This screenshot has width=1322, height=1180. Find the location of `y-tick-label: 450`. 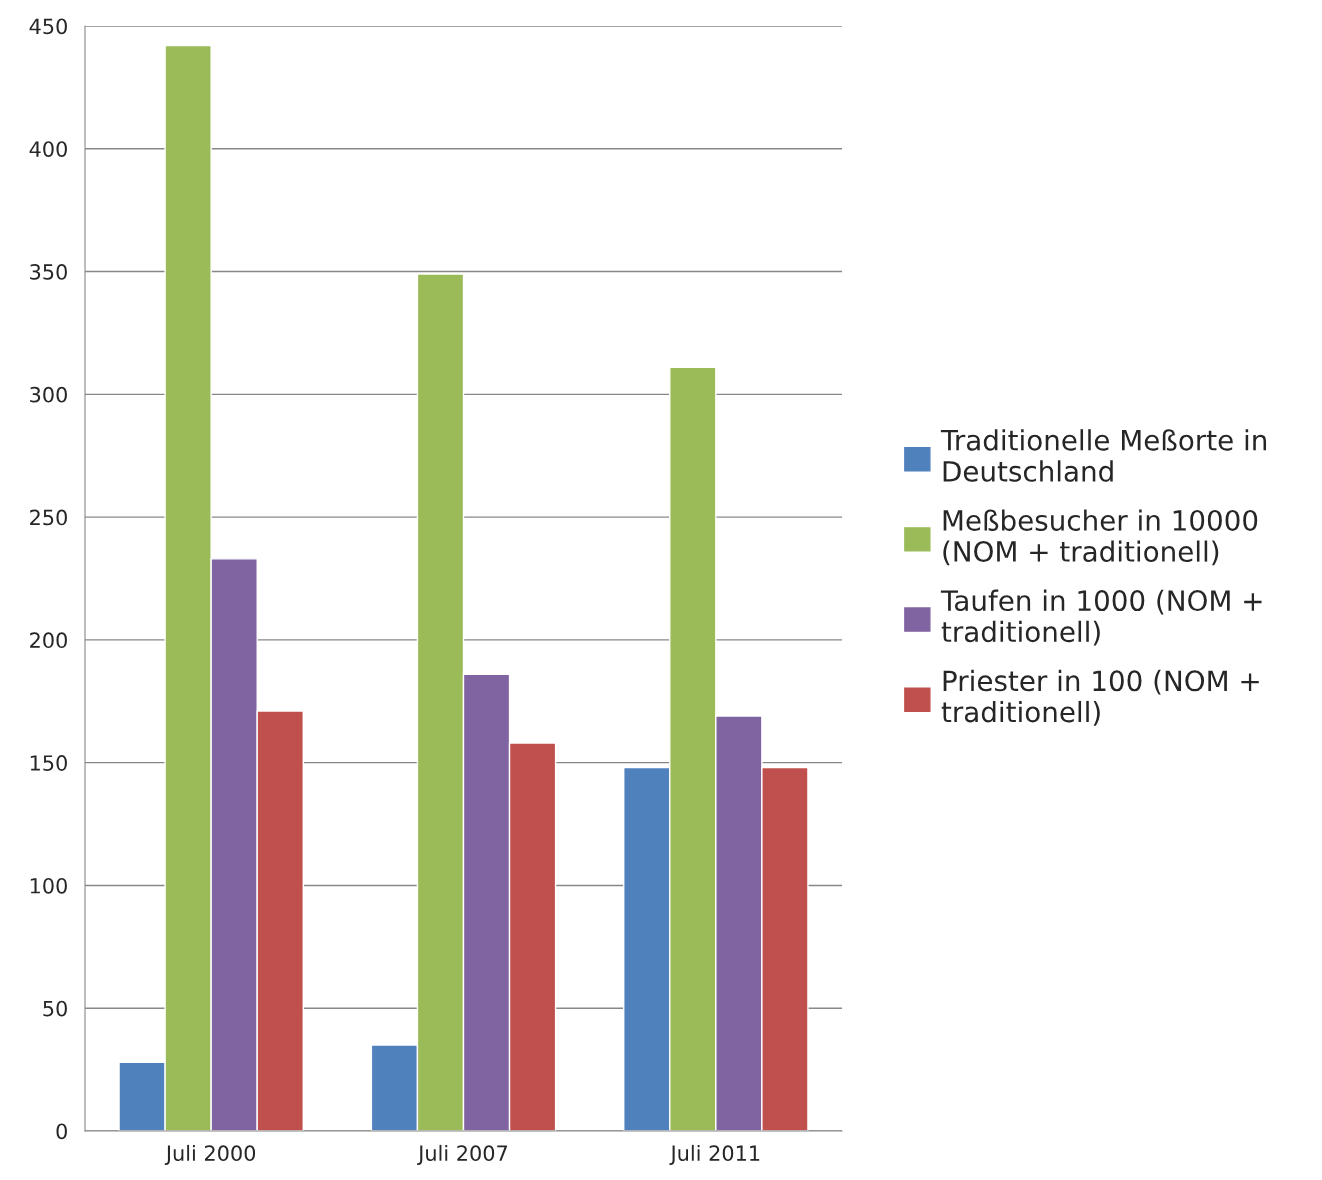

y-tick-label: 450 is located at coordinates (48, 26).